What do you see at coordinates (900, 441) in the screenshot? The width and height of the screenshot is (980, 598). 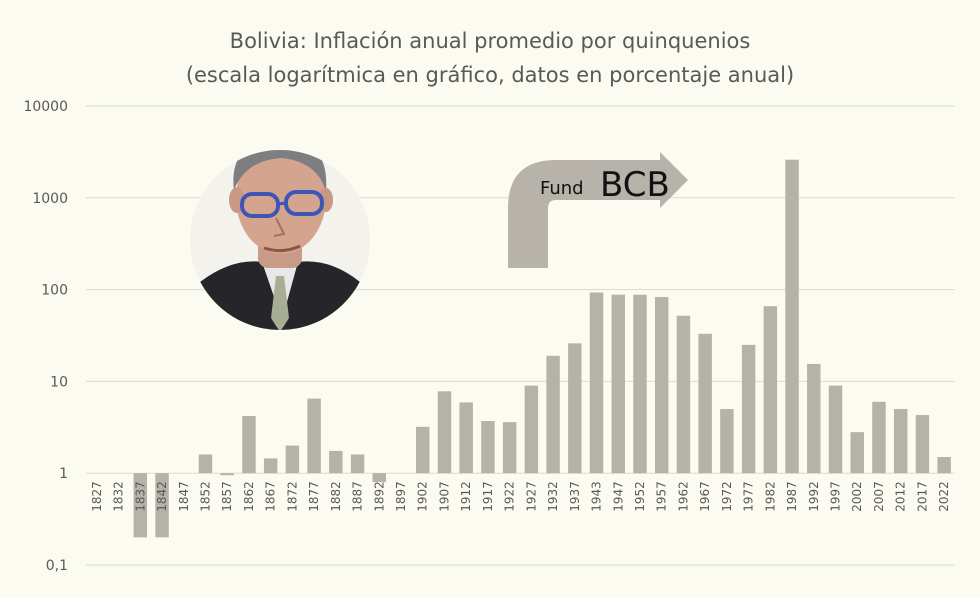 I see `bar-2012` at bounding box center [900, 441].